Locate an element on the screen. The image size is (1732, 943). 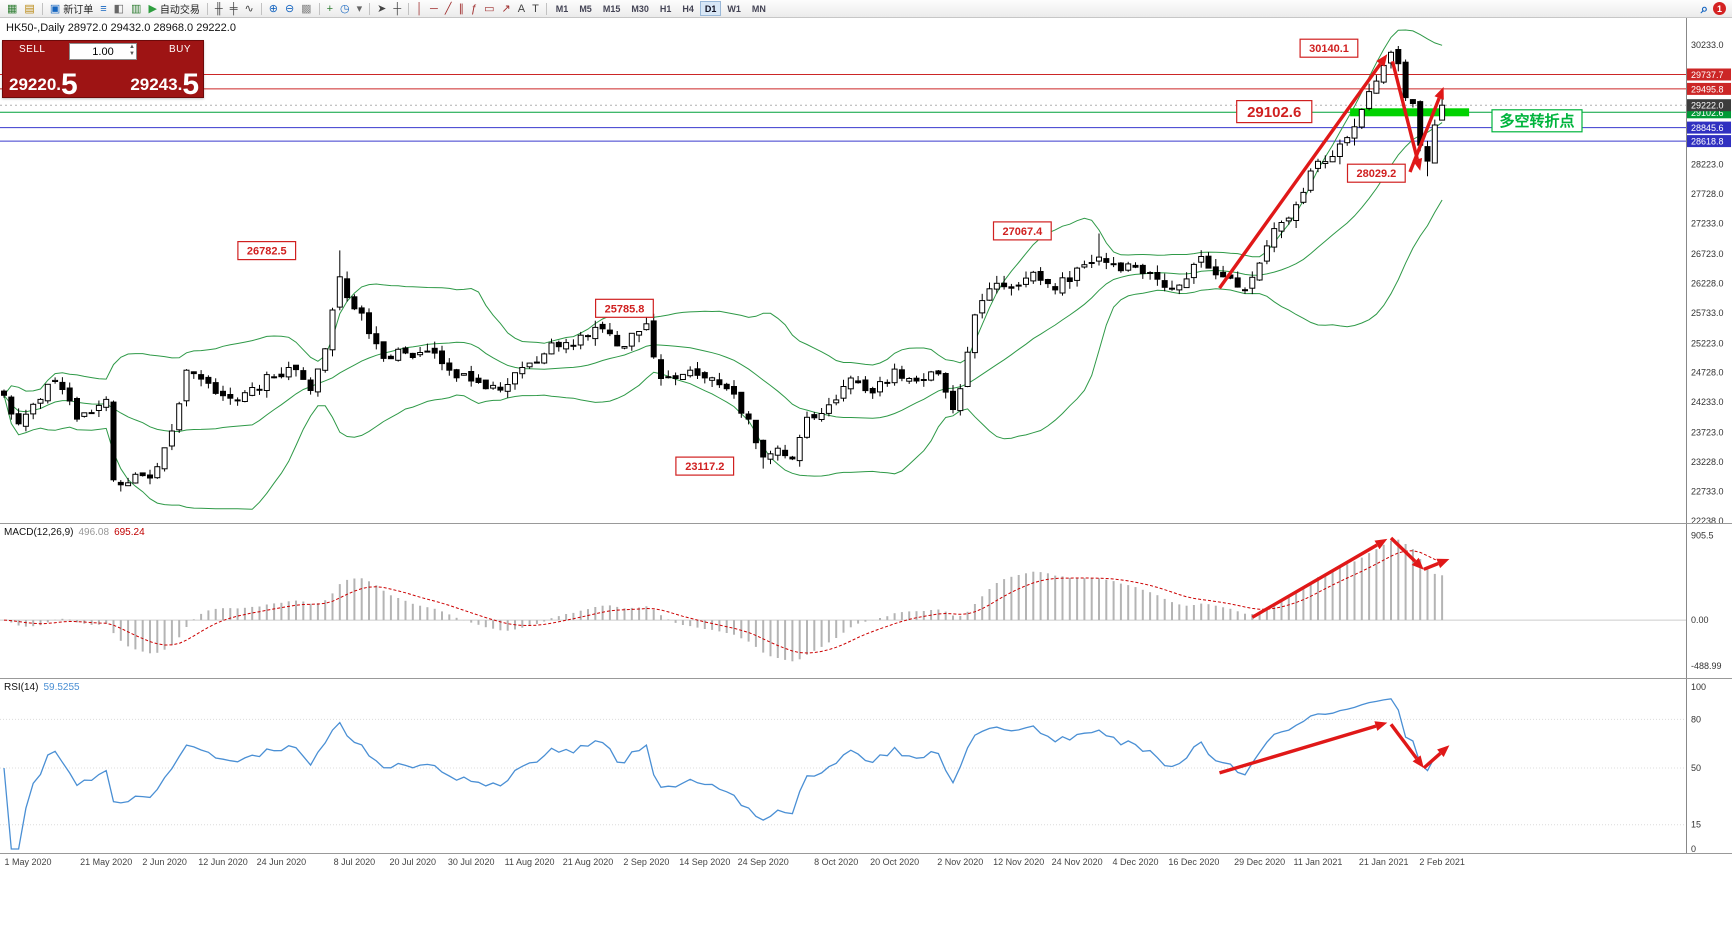
one-click-trade-panel: SELL 29220.5 1.00 ▲ ▼ BUY 29243.5 is located at coordinates (103, 70).